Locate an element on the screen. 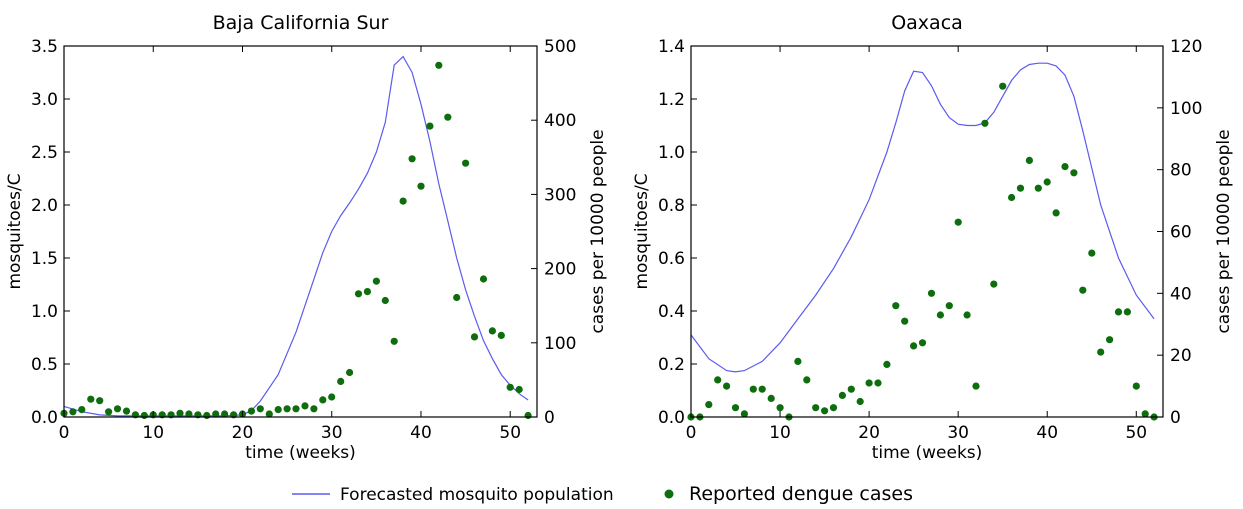 The width and height of the screenshot is (1243, 509). x-tick-label: 50 is located at coordinates (1136, 433).